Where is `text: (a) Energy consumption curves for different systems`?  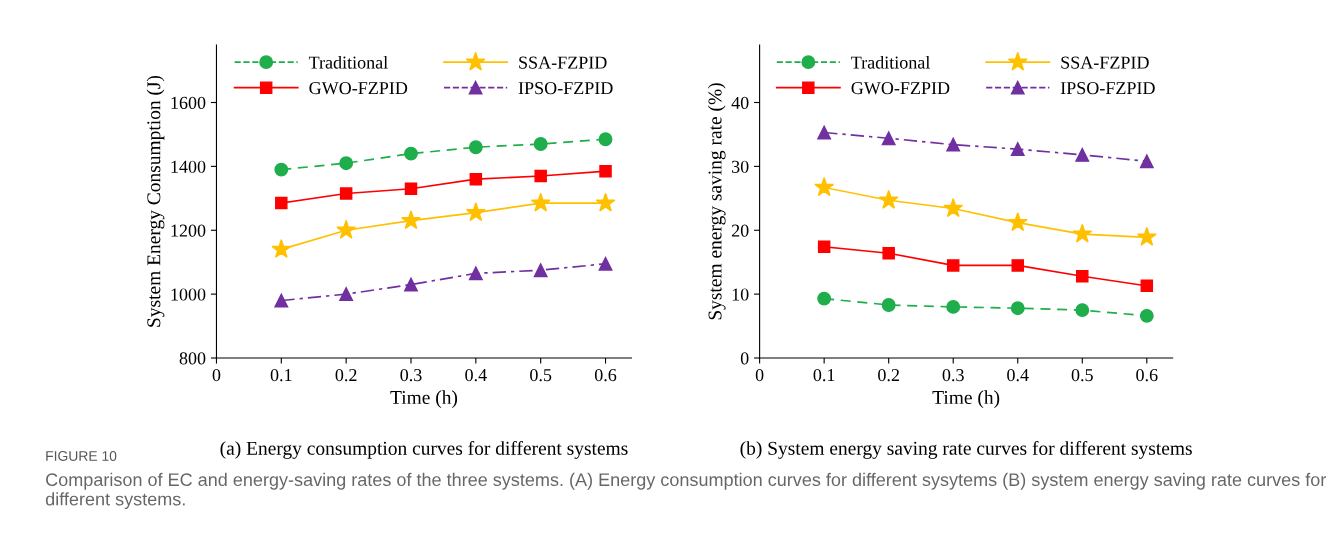 text: (a) Energy consumption curves for different systems is located at coordinates (424, 449).